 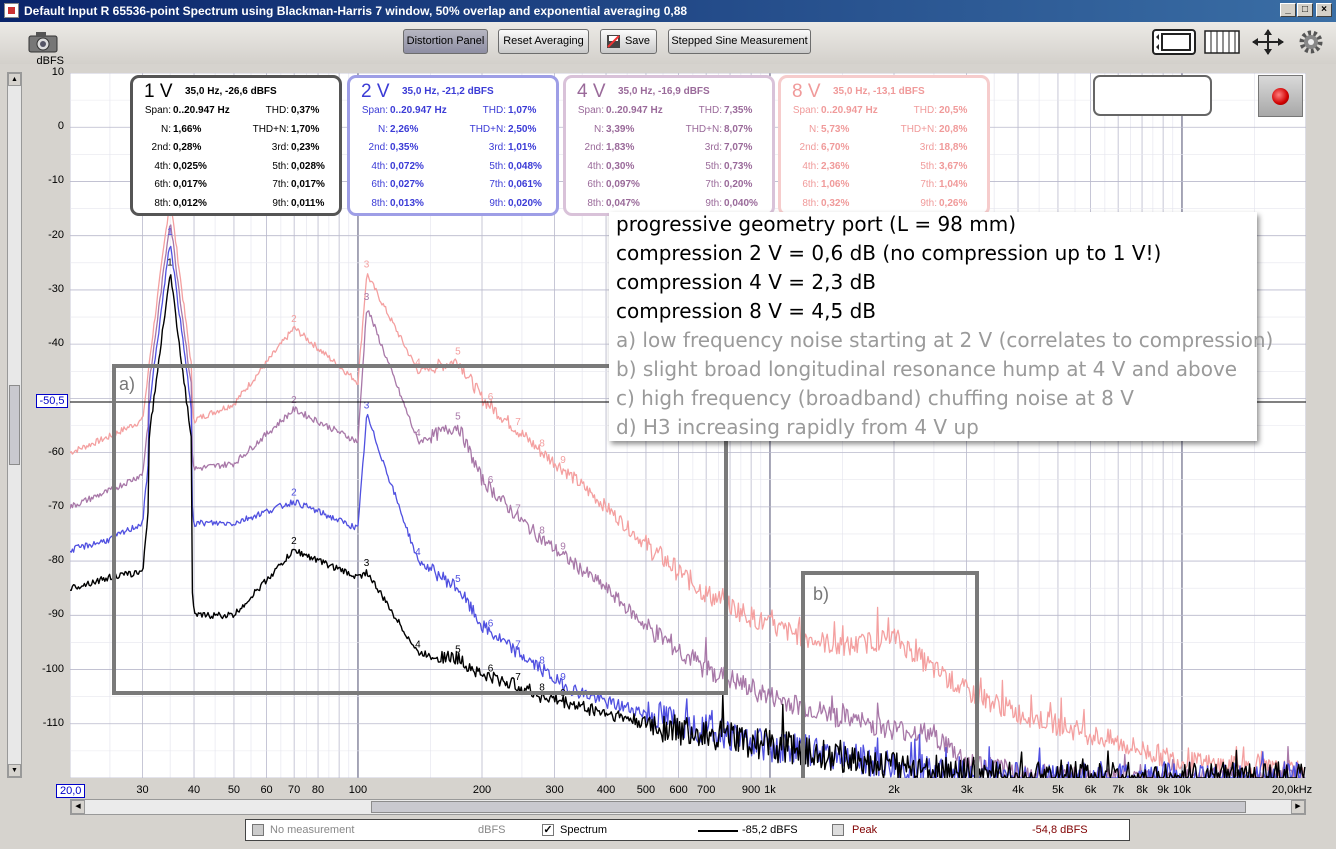 What do you see at coordinates (358, 790) in the screenshot?
I see `x-tick-label: 100` at bounding box center [358, 790].